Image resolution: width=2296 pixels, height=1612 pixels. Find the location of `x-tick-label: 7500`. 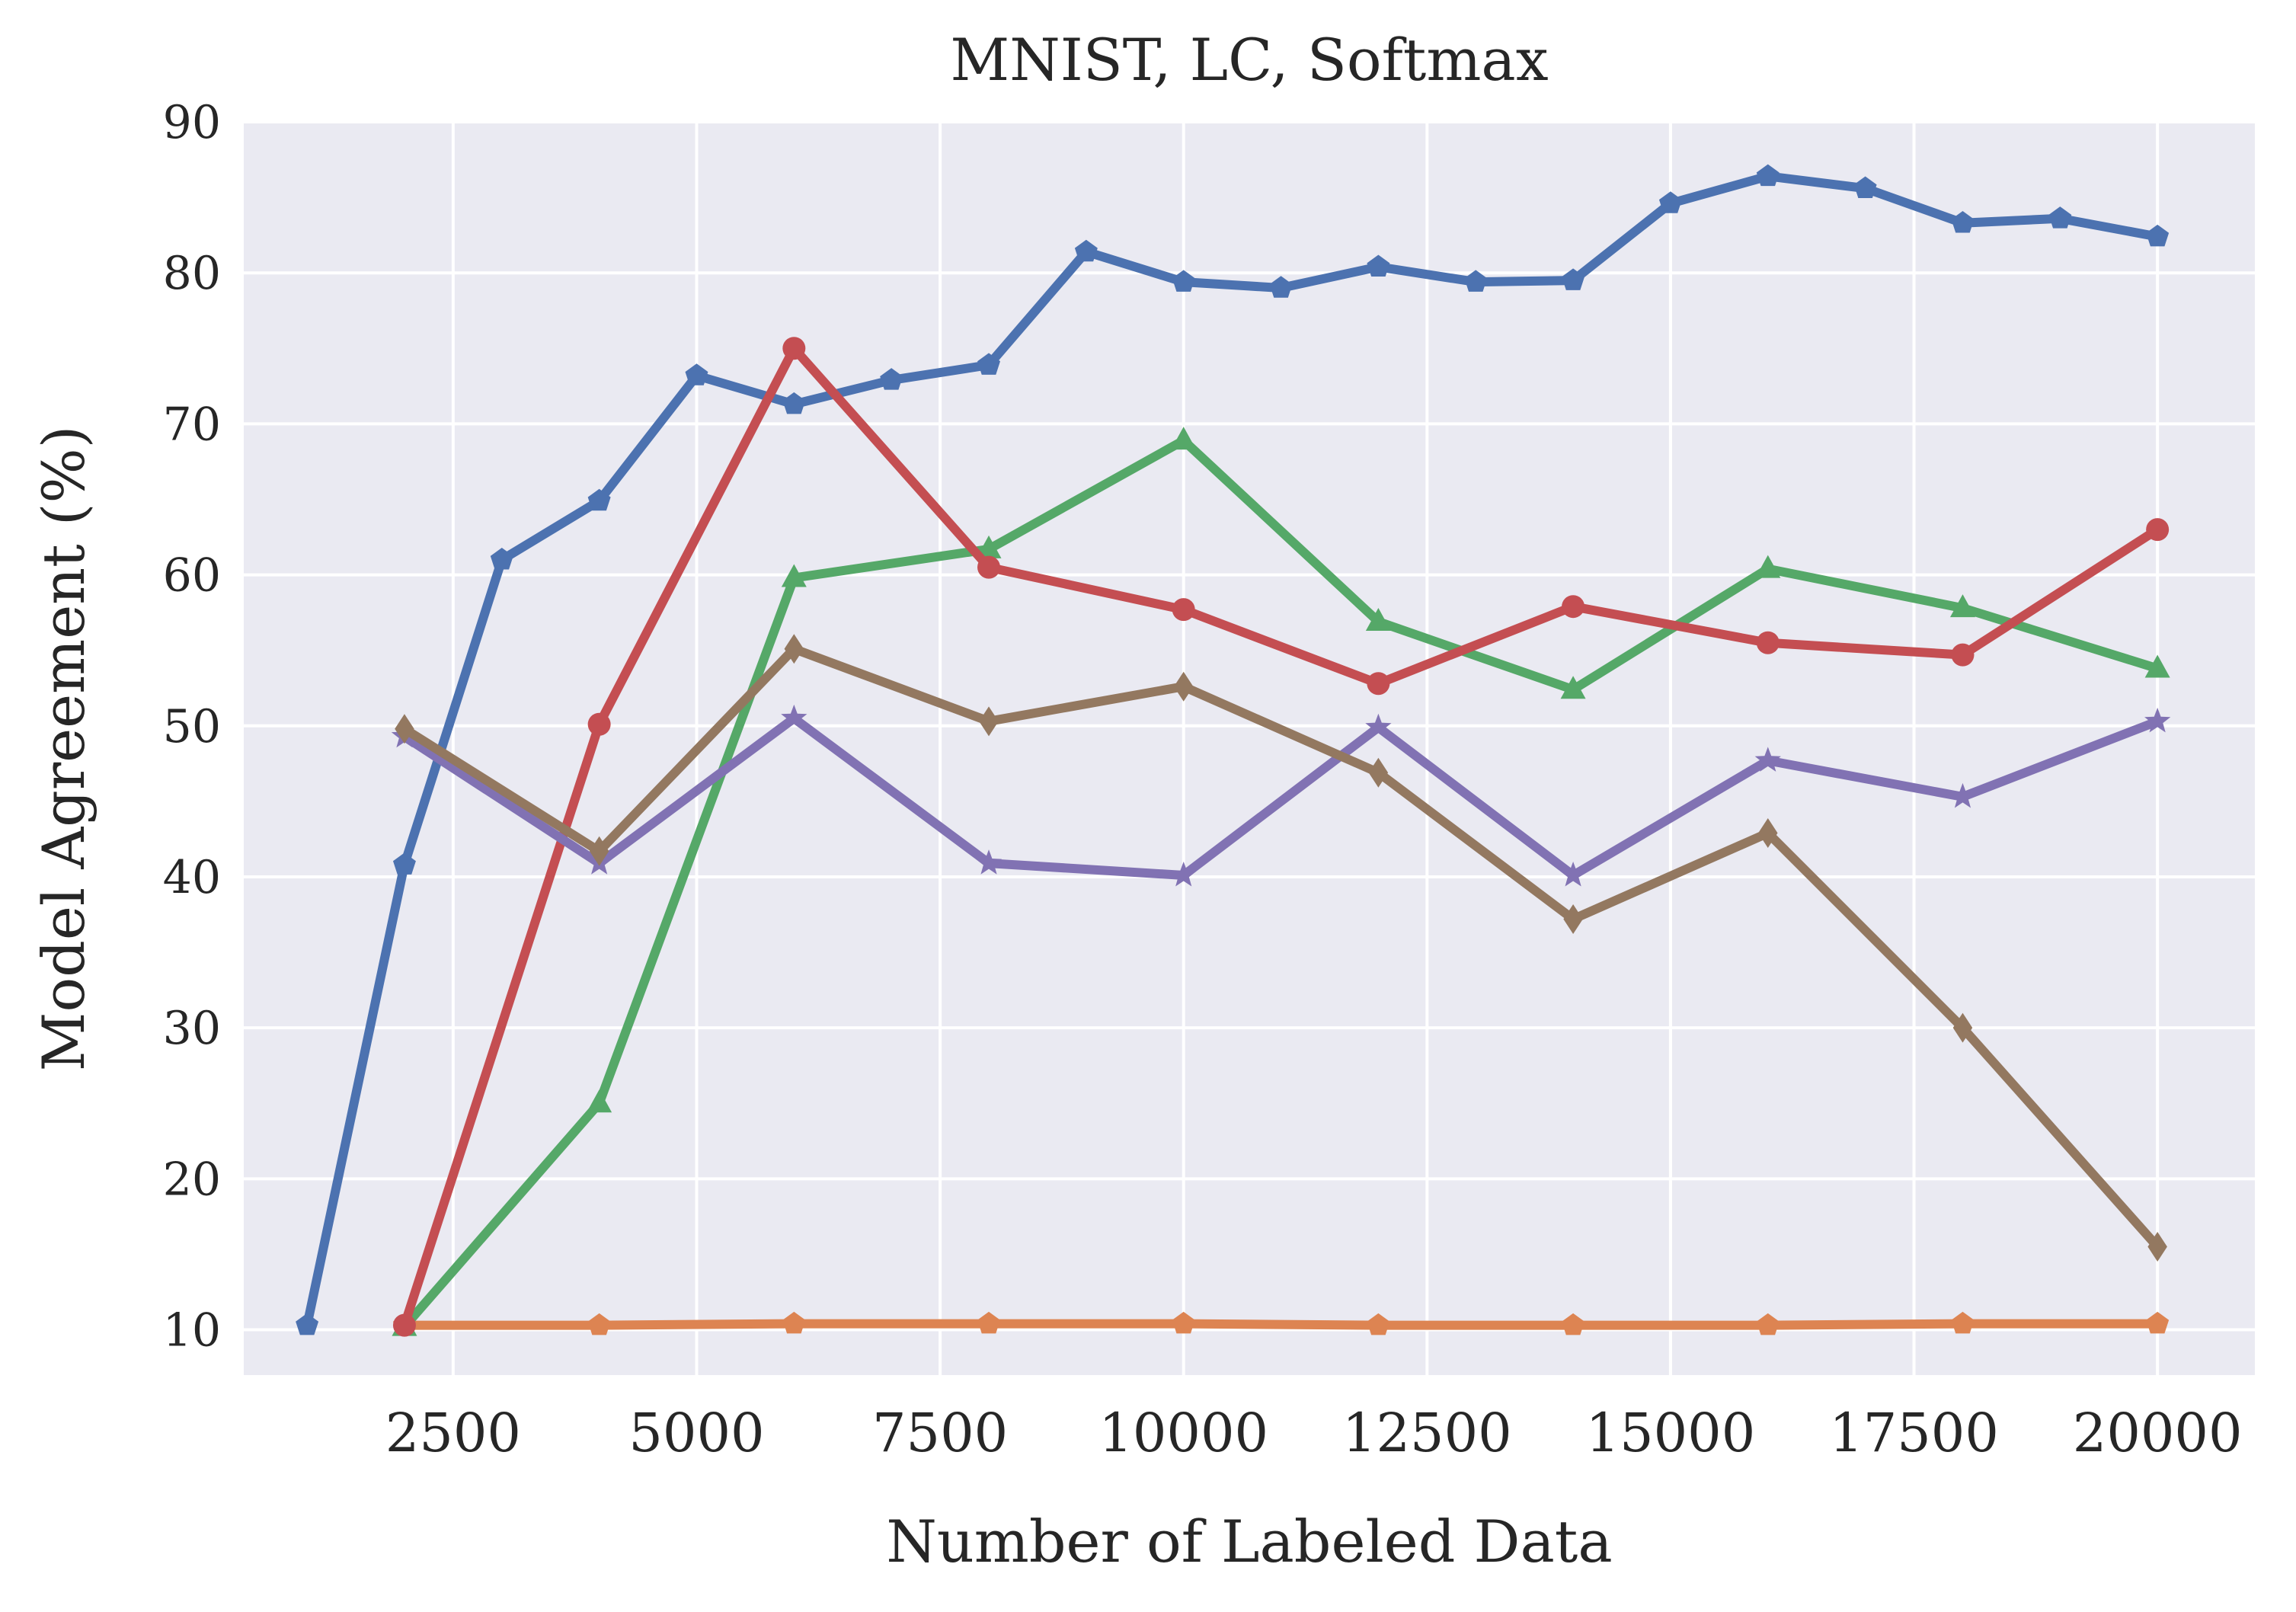

x-tick-label: 7500 is located at coordinates (940, 1433).